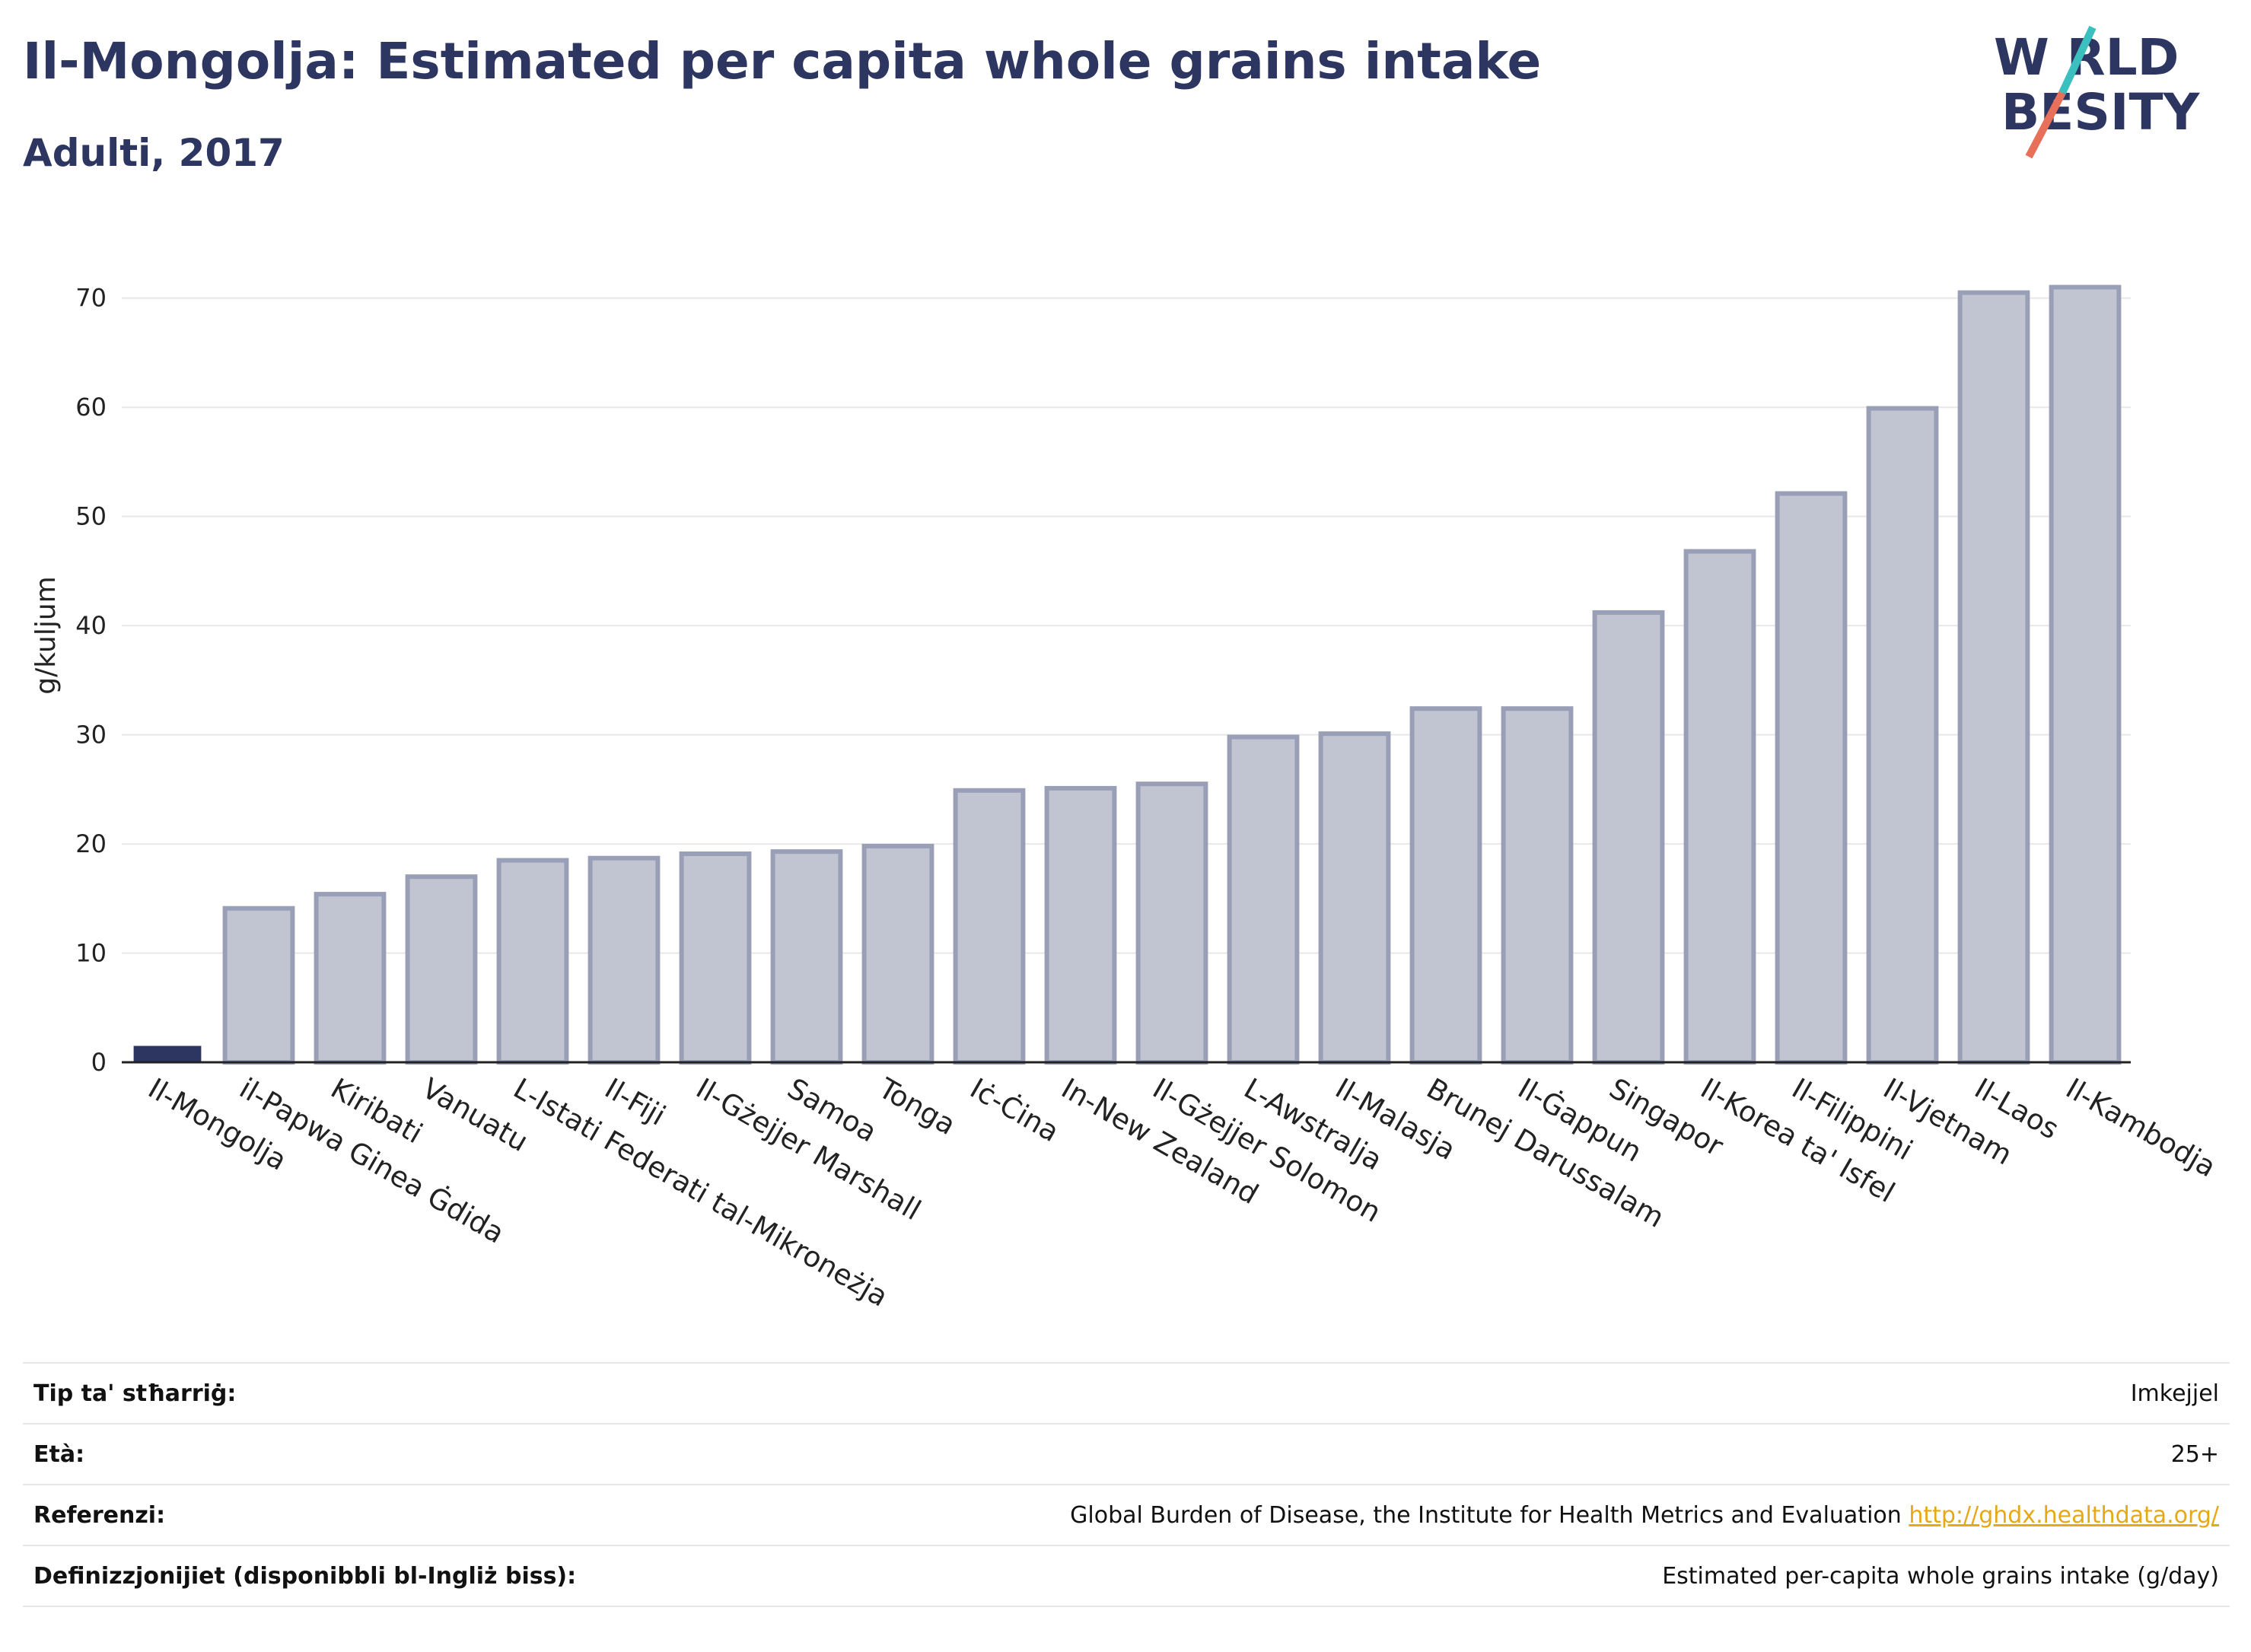  I want to click on info-label: Referenzi:, so click(382, 1515).